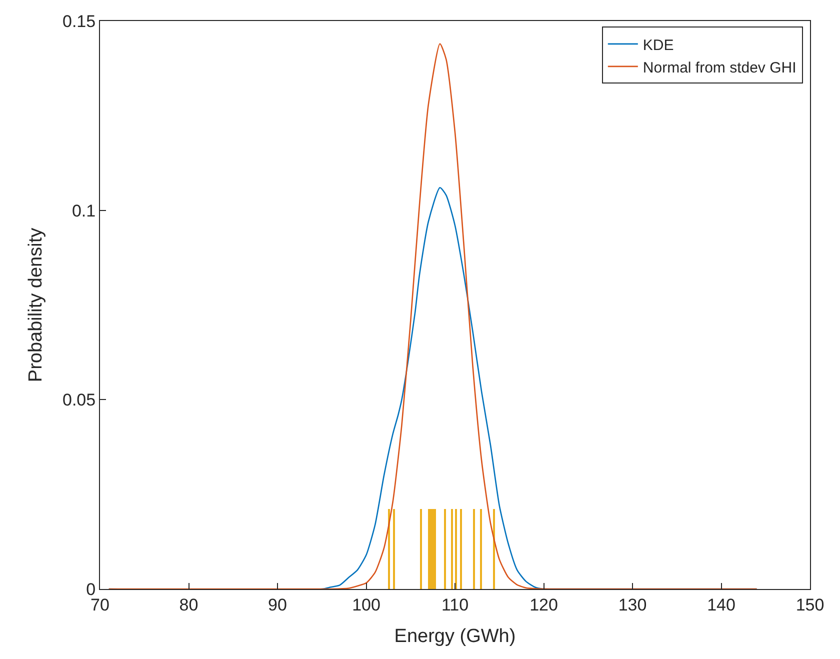 This screenshot has height=659, width=840. What do you see at coordinates (810, 604) in the screenshot?
I see `x-tick-label: 150` at bounding box center [810, 604].